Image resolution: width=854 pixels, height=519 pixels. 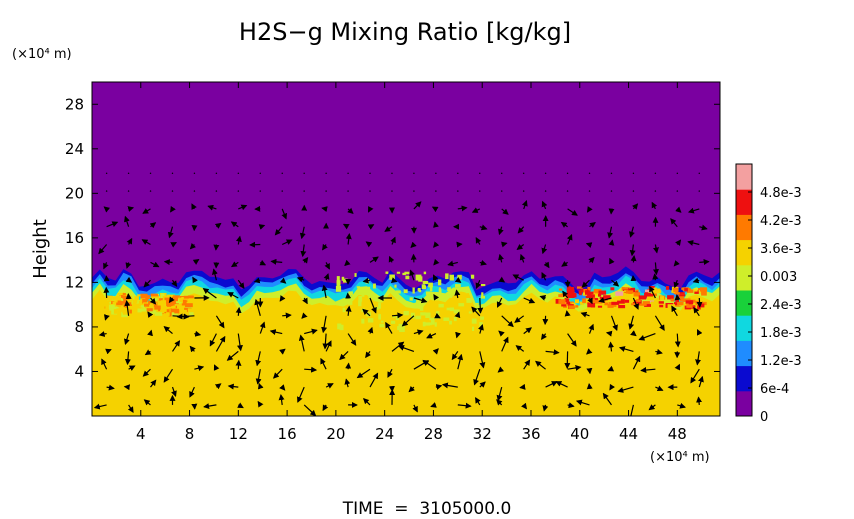 What do you see at coordinates (433, 434) in the screenshot?
I see `x-tick-label: 28` at bounding box center [433, 434].